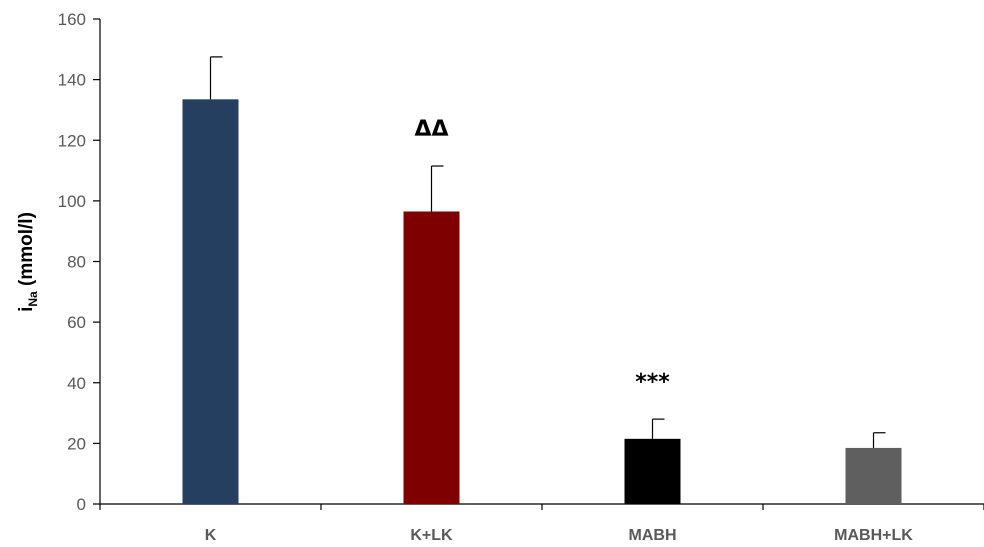  I want to click on y-tick-label: 40, so click(76, 383).